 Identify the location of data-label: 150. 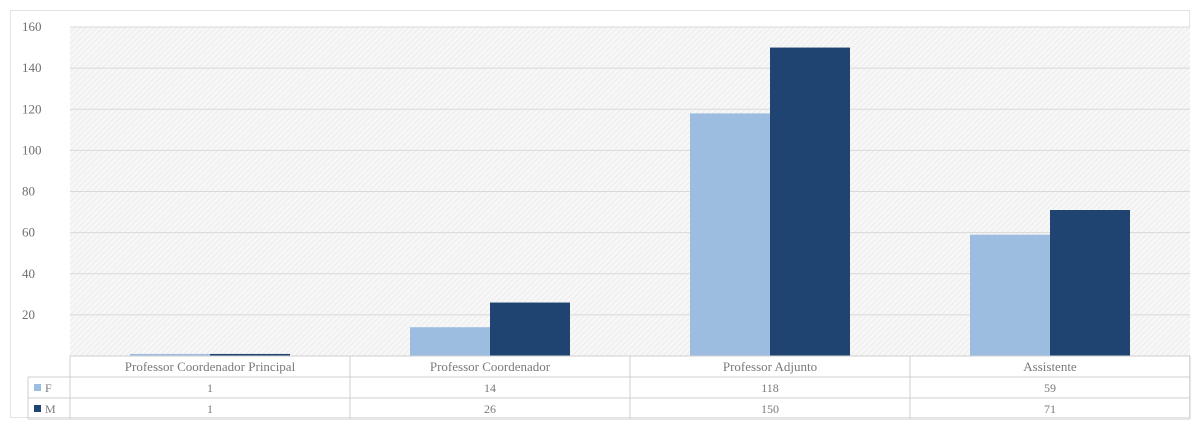
(770, 409).